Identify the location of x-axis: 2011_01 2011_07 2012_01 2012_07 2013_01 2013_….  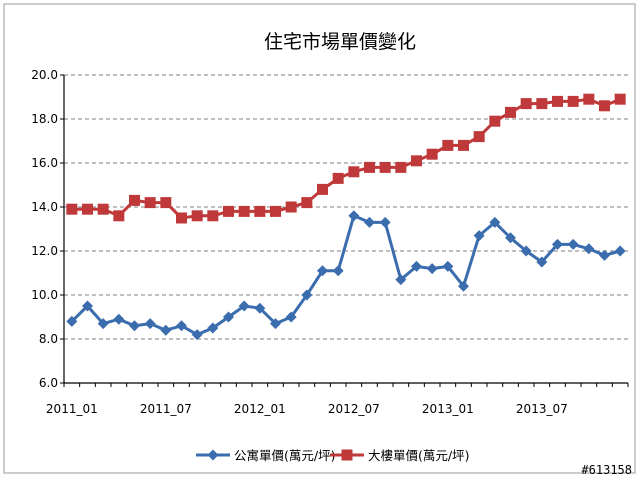
(337, 399).